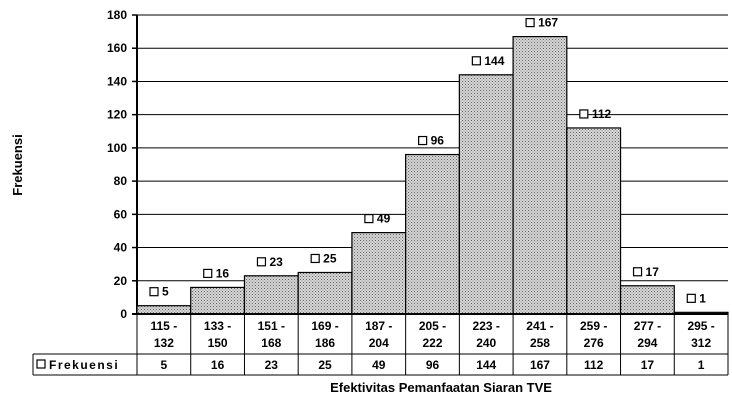 The image size is (732, 403). What do you see at coordinates (433, 365) in the screenshot?
I see `table-value: 96` at bounding box center [433, 365].